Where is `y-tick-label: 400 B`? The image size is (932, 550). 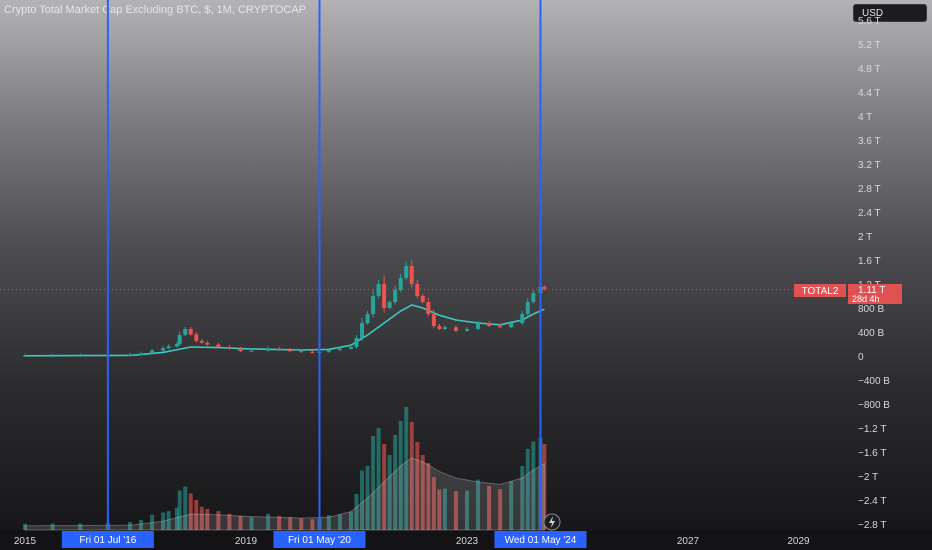
y-tick-label: 400 B is located at coordinates (871, 333).